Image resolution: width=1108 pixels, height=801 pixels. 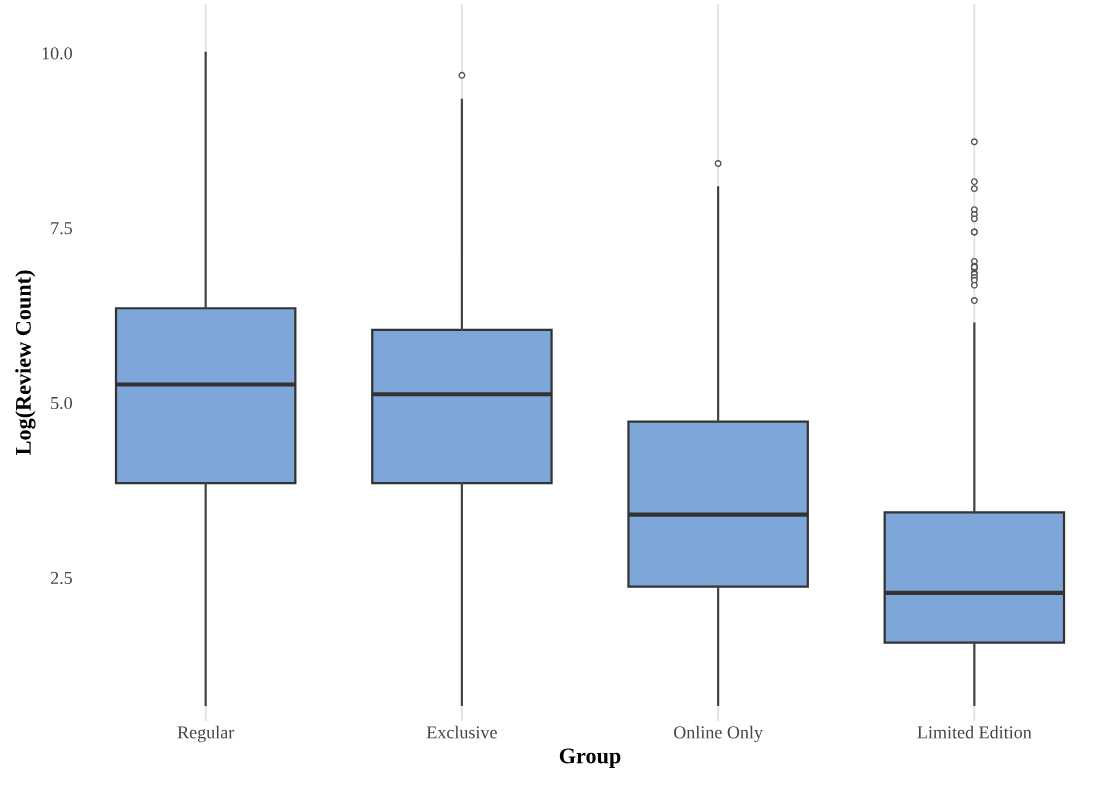 I want to click on y-tick-label: 10.0, so click(x=57, y=53).